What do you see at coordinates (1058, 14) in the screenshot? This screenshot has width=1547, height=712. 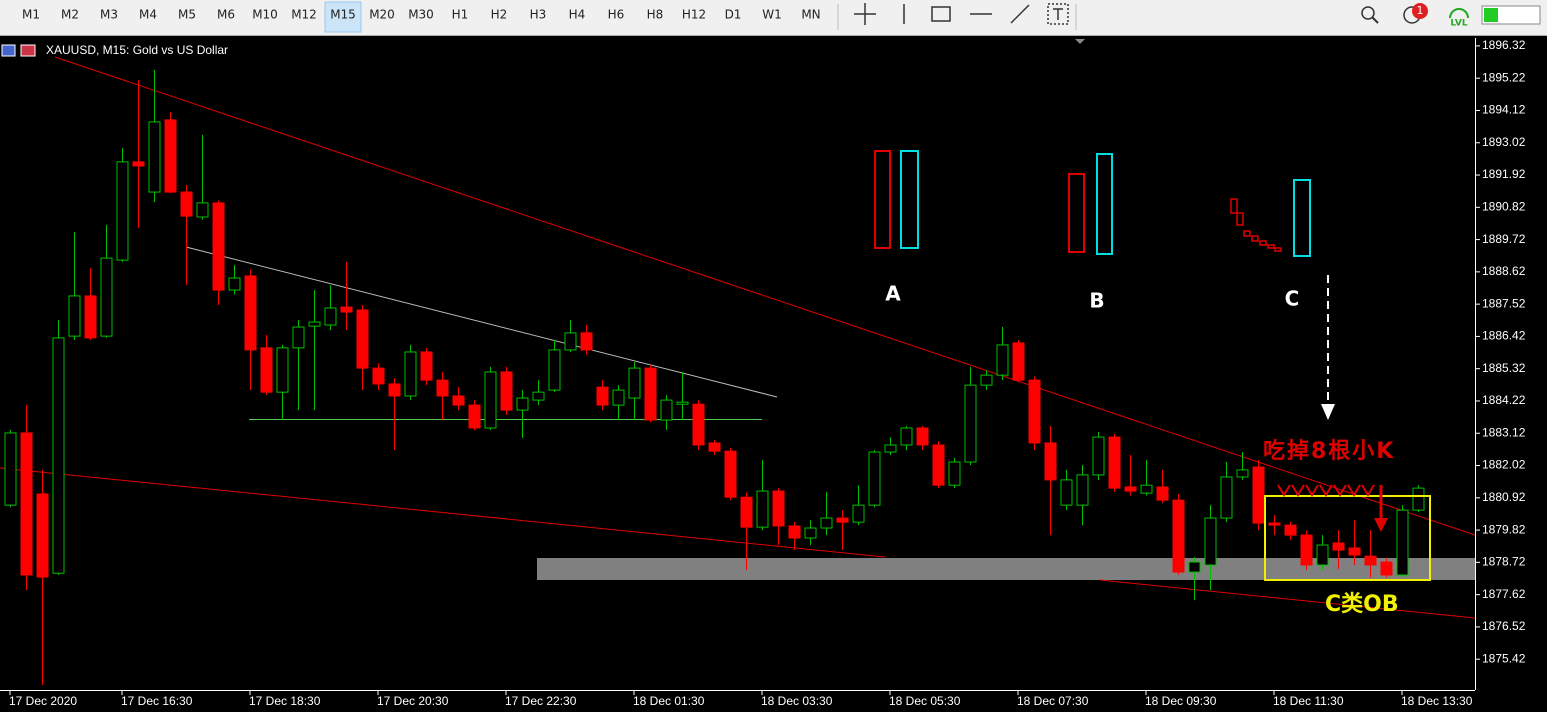 I see `text-tool` at bounding box center [1058, 14].